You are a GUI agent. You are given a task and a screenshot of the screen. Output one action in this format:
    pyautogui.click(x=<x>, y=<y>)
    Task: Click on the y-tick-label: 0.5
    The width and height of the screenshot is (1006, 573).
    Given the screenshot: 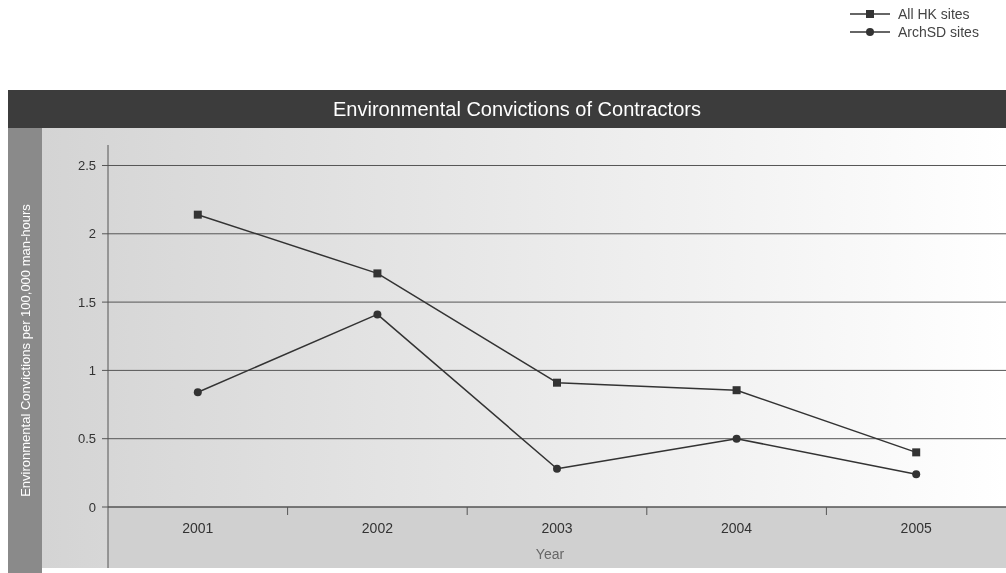 What is the action you would take?
    pyautogui.click(x=86, y=439)
    